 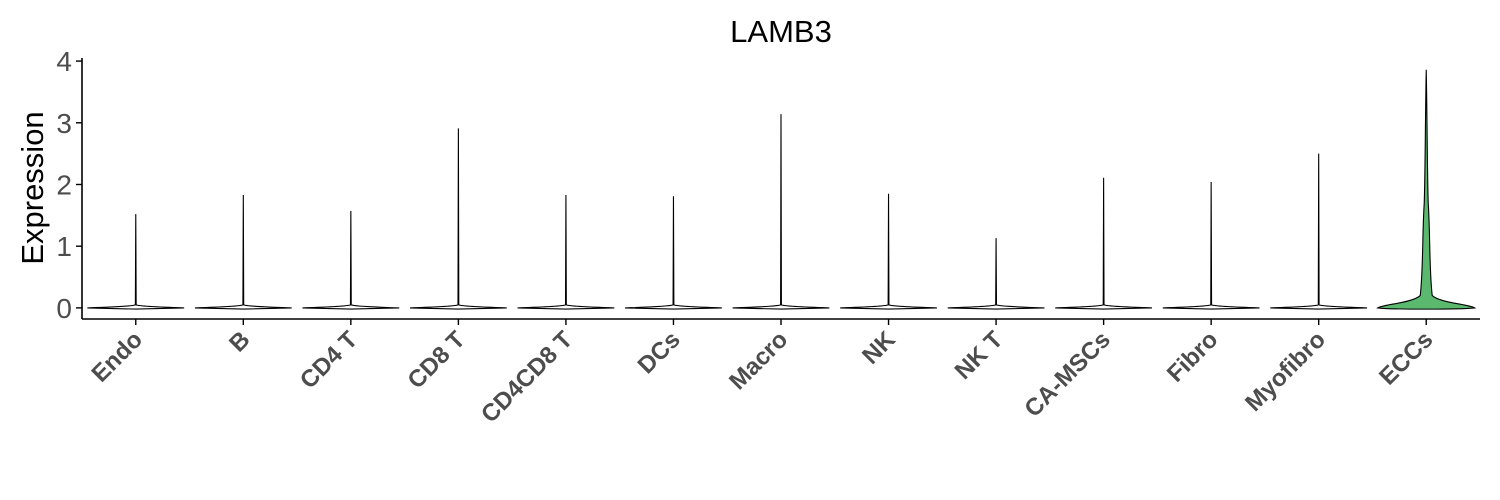 What do you see at coordinates (979, 355) in the screenshot?
I see `x-tick-label: NK T` at bounding box center [979, 355].